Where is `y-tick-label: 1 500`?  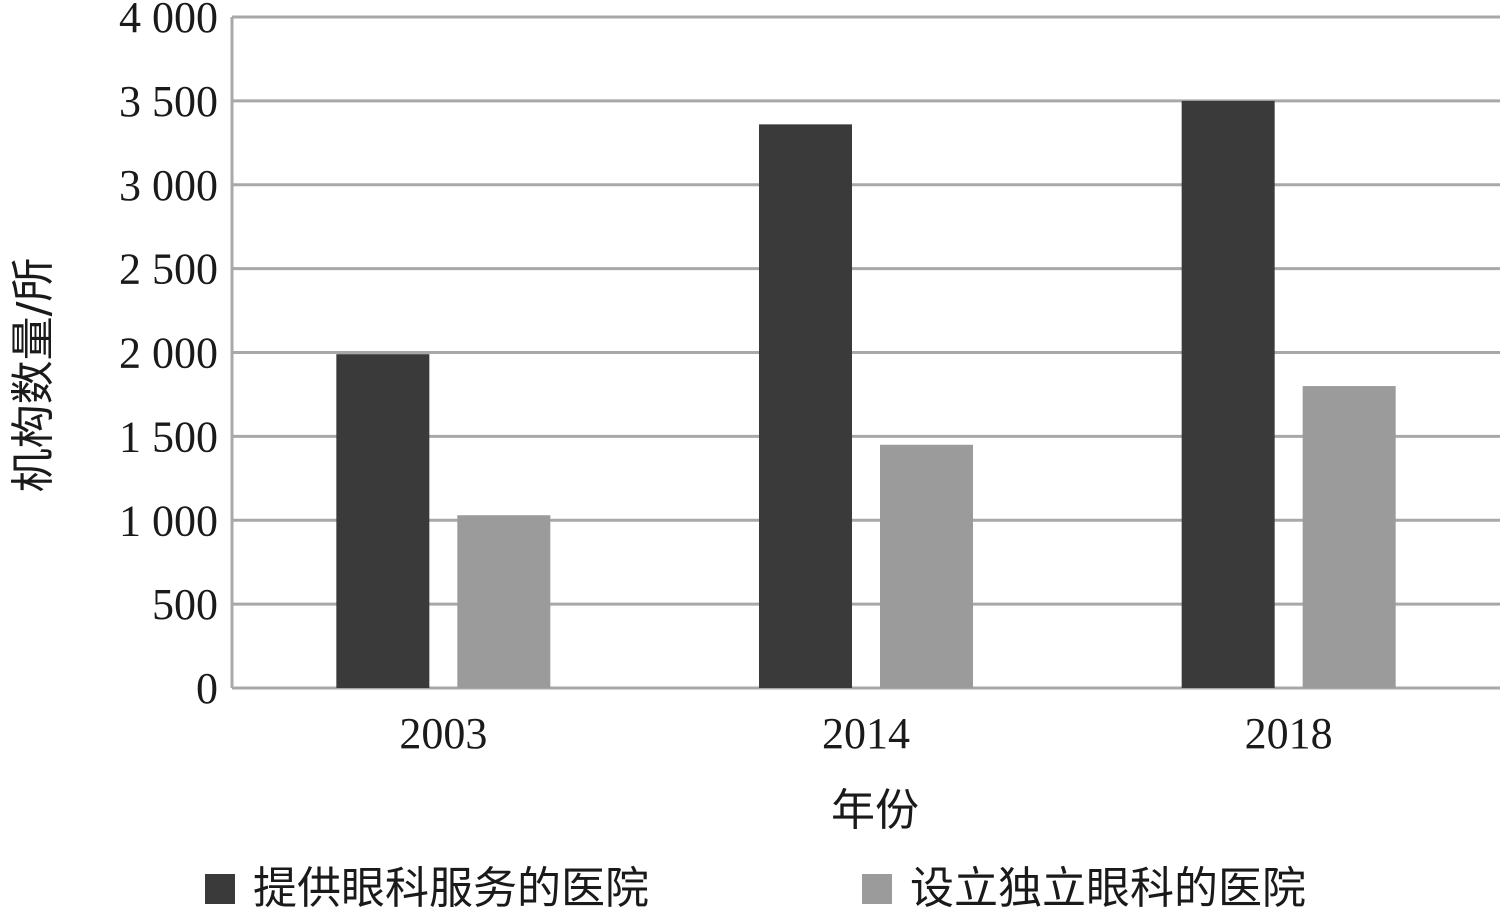
y-tick-label: 1 500 is located at coordinates (168, 436).